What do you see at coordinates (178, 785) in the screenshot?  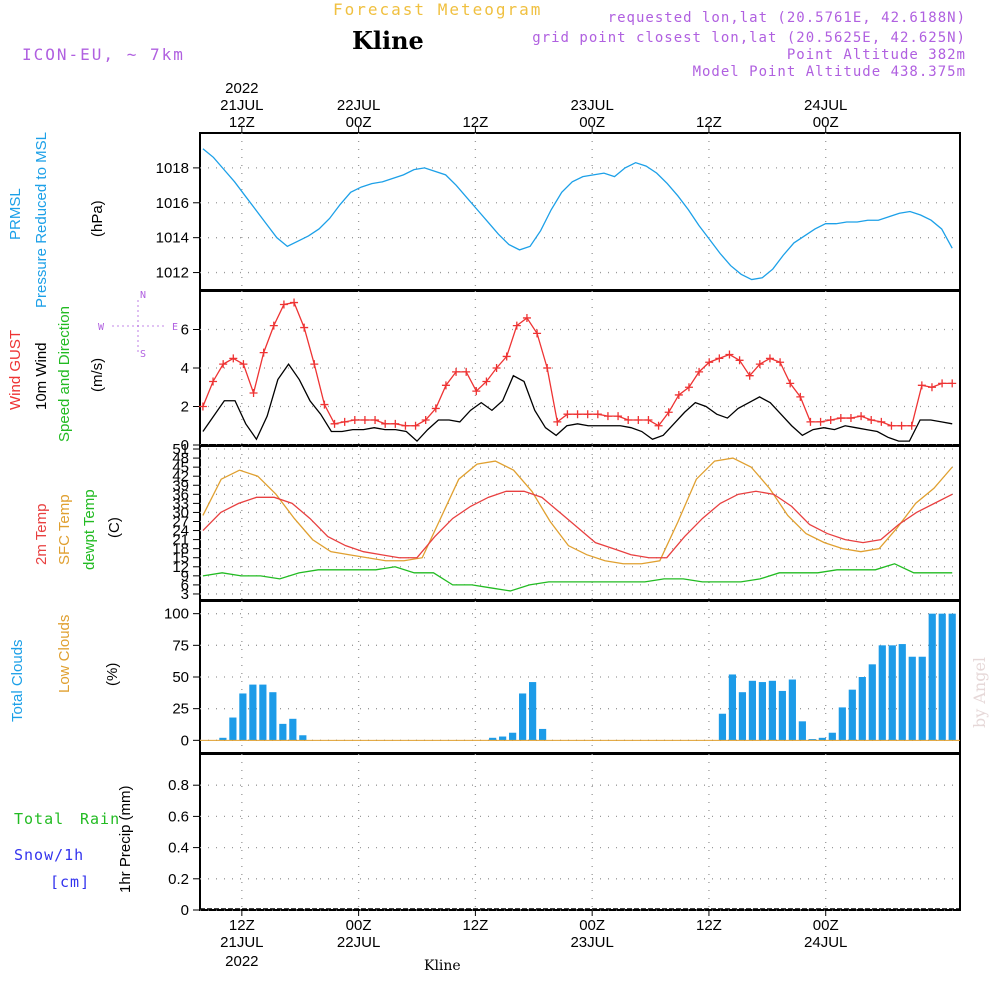 I see `precip-tick-label: 0.8` at bounding box center [178, 785].